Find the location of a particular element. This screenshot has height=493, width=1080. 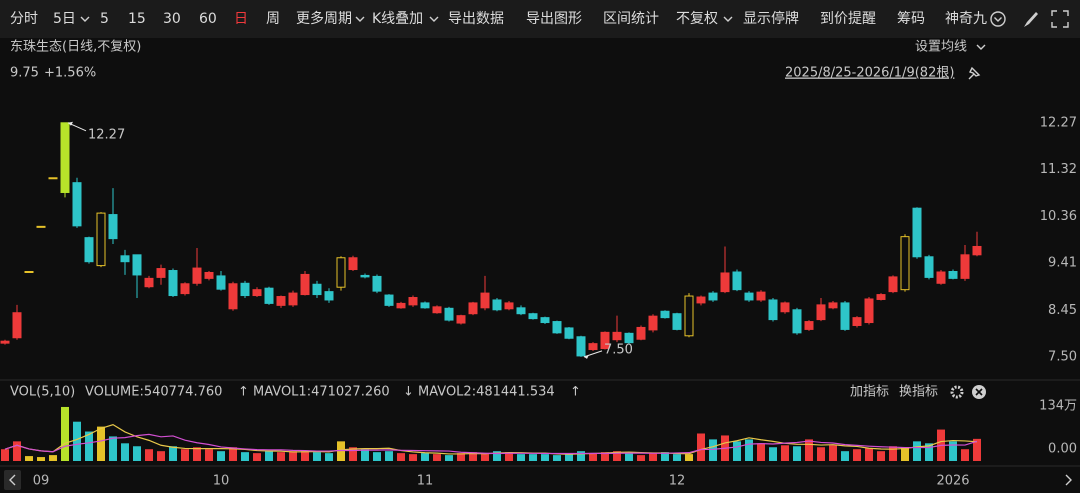

ma-setting-chevron is located at coordinates (981, 47).